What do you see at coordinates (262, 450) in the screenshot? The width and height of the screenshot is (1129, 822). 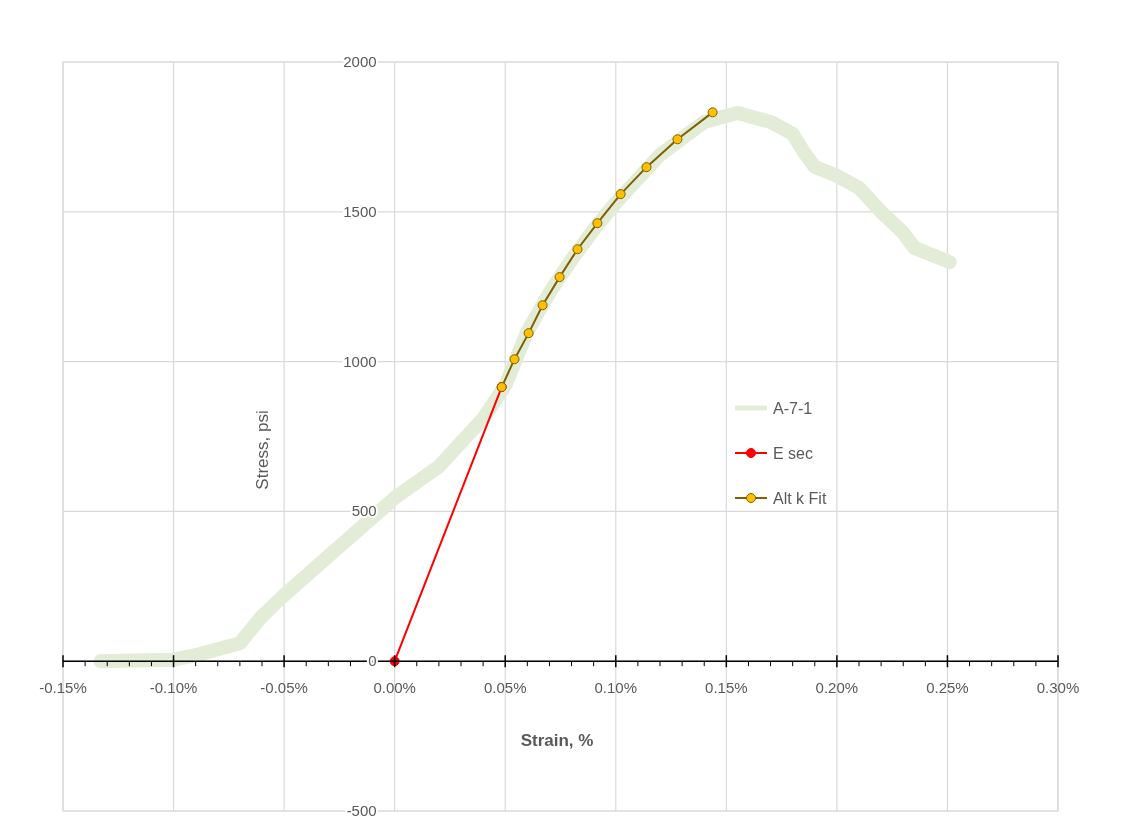 I see `y-axis-title: Stress, psi` at bounding box center [262, 450].